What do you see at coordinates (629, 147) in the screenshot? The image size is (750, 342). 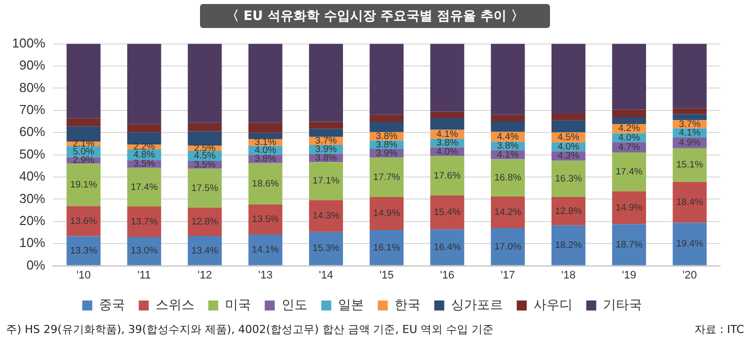 I see `data-label: 4.7%` at bounding box center [629, 147].